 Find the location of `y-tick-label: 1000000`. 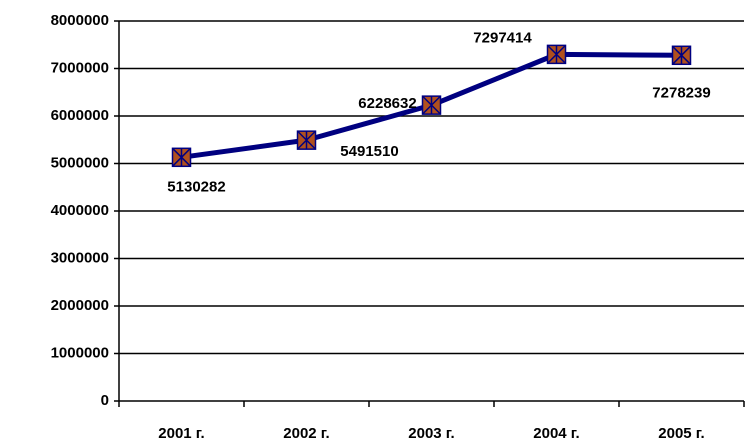

y-tick-label: 1000000 is located at coordinates (80, 352).